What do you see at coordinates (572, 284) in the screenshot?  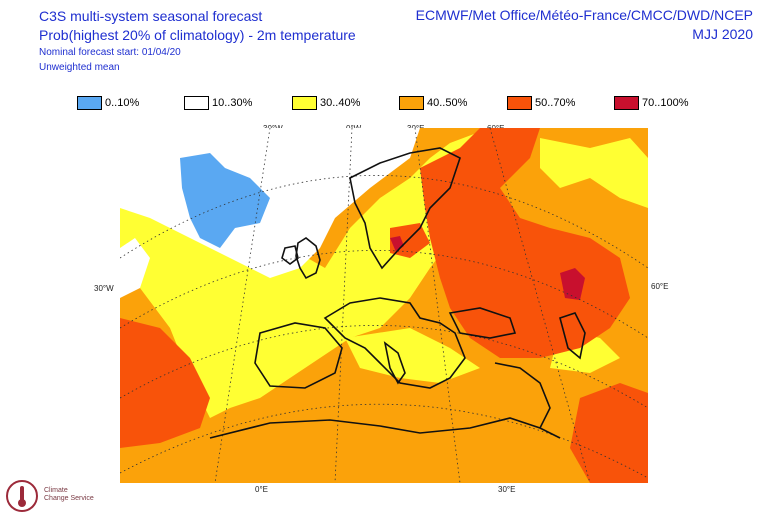 I see `field-70-100-volga` at bounding box center [572, 284].